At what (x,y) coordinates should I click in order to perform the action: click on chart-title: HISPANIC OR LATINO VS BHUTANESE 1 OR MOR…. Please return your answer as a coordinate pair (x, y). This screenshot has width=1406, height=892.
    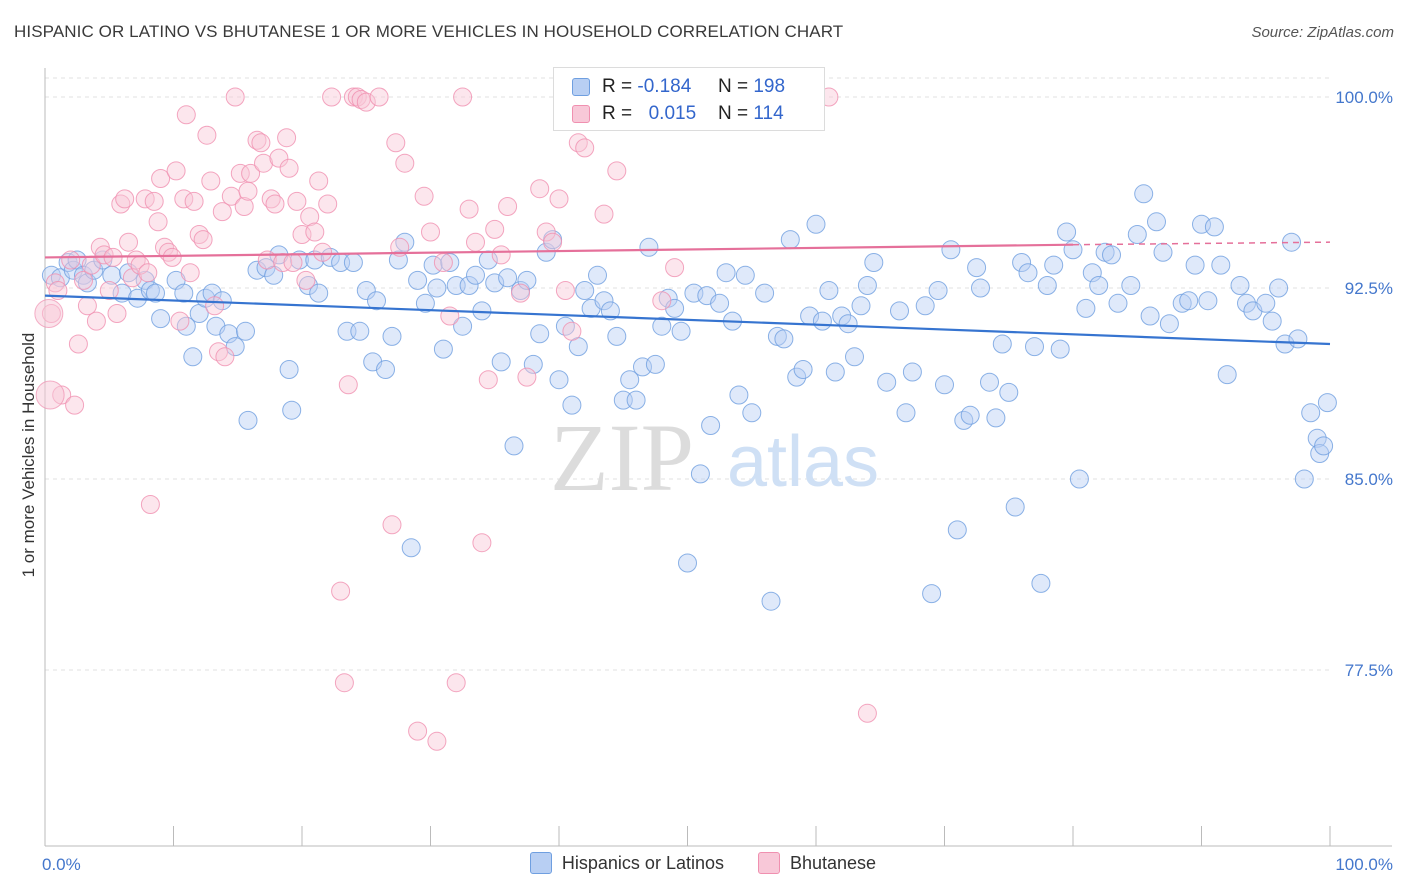
    Looking at the image, I should click on (429, 31).